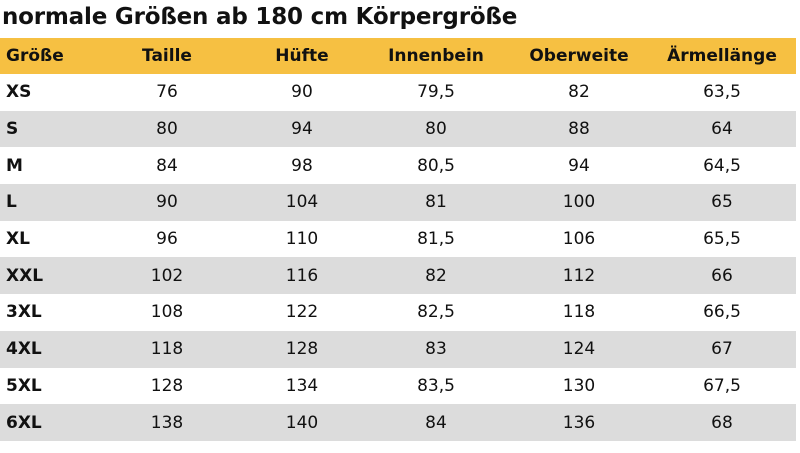  I want to click on cell-hip: 134, so click(302, 386).